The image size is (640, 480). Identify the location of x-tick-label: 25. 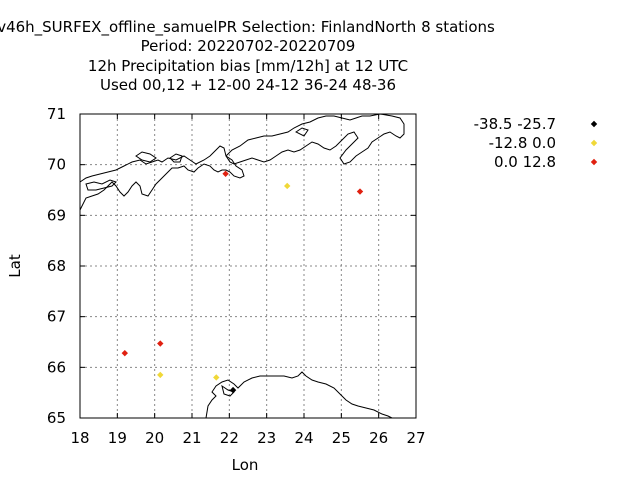
(341, 438).